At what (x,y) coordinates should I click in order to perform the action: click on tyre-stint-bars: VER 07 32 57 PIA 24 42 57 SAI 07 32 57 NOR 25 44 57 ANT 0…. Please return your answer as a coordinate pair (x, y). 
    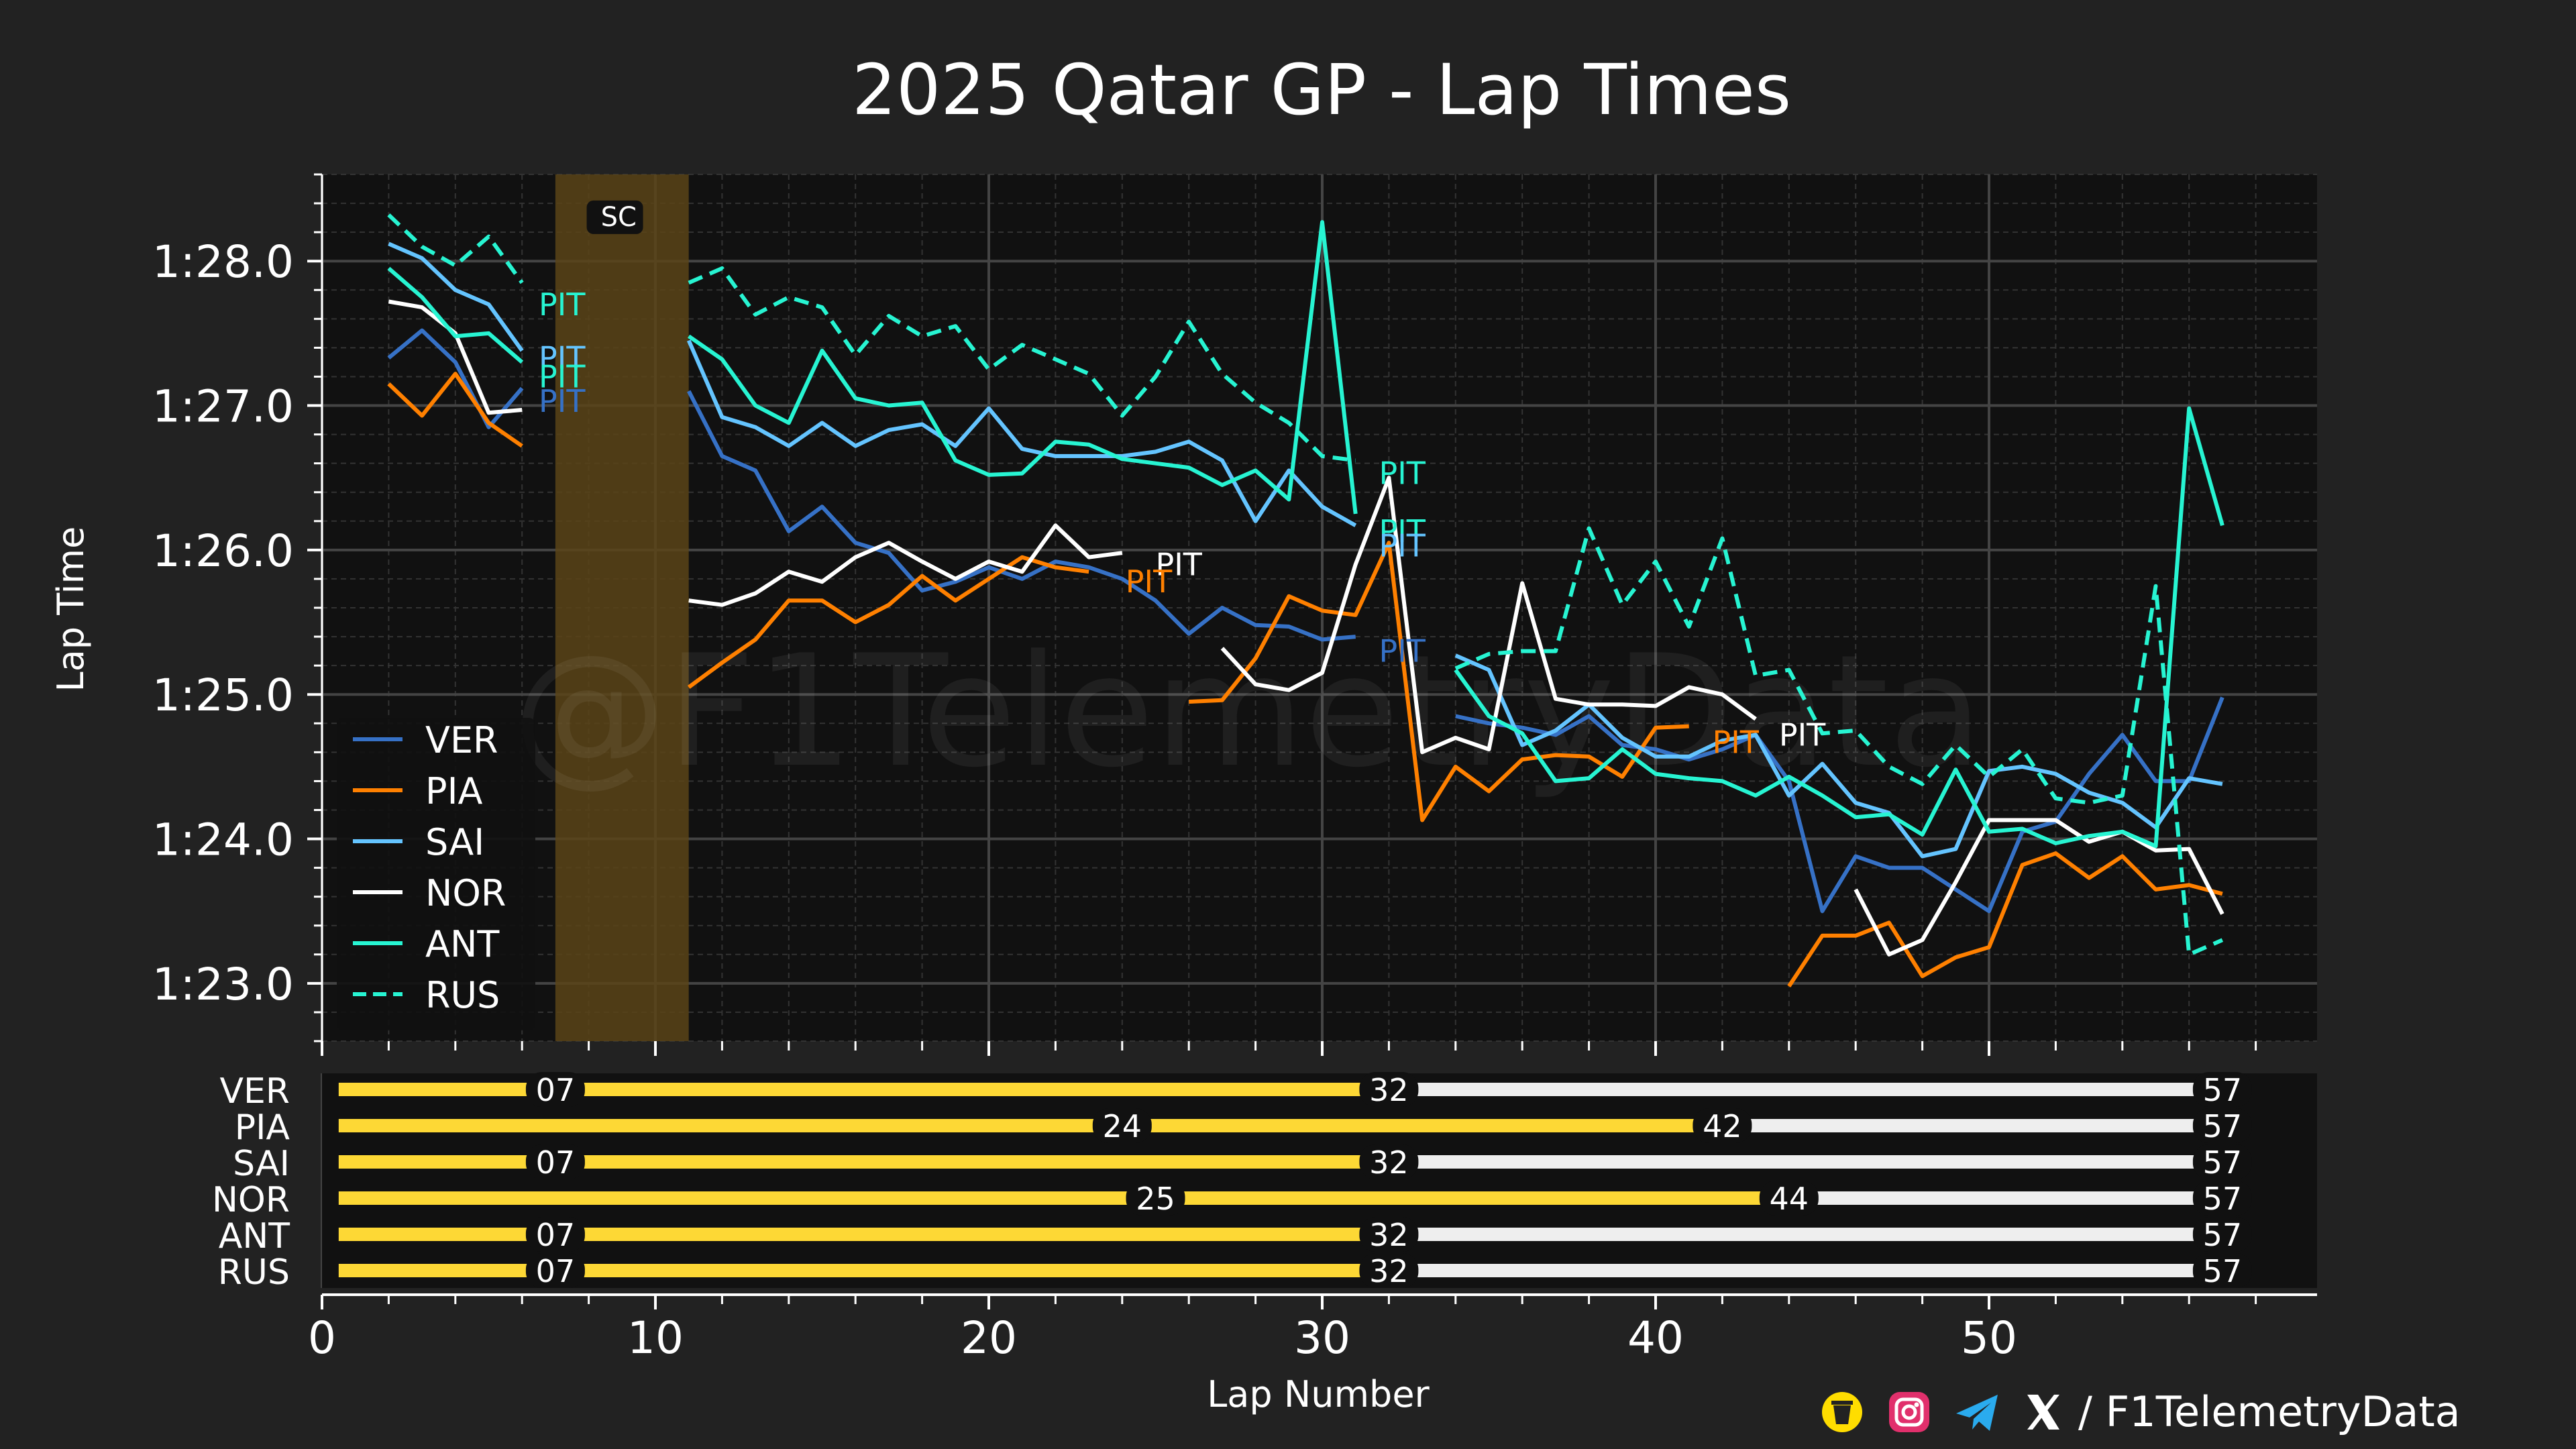
    Looking at the image, I should click on (1232, 1182).